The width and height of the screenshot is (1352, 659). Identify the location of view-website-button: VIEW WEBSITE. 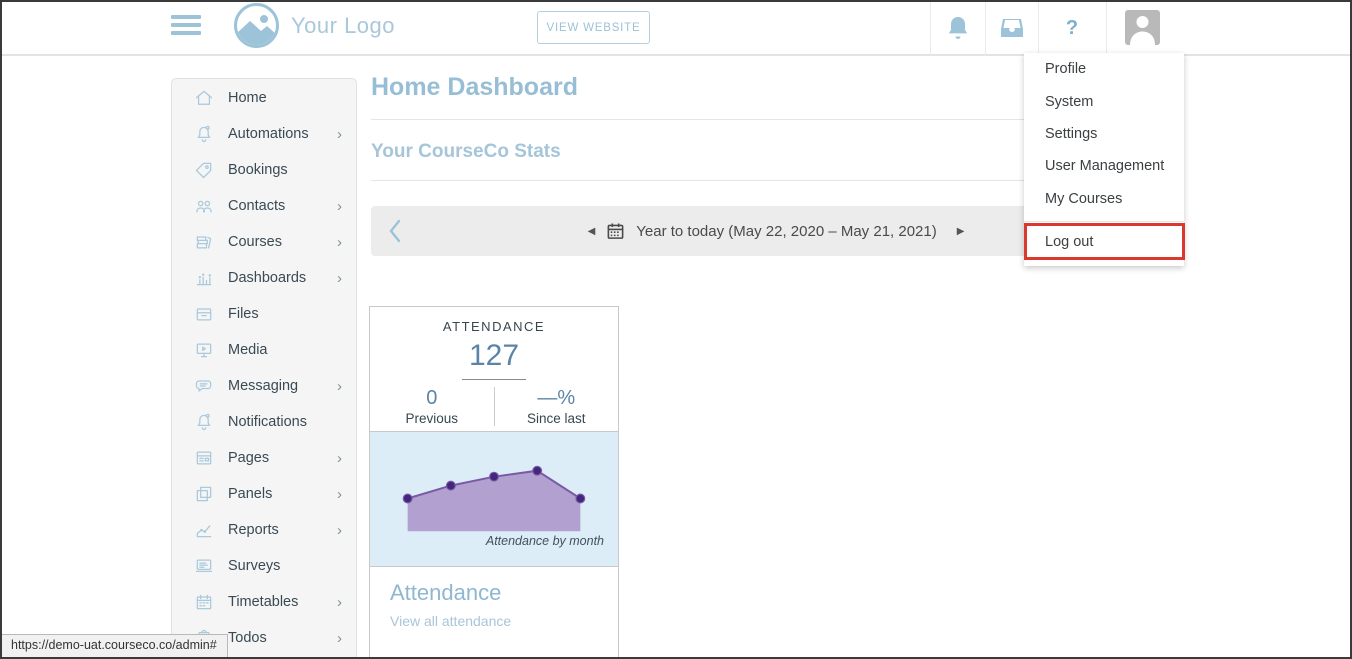
(593, 27).